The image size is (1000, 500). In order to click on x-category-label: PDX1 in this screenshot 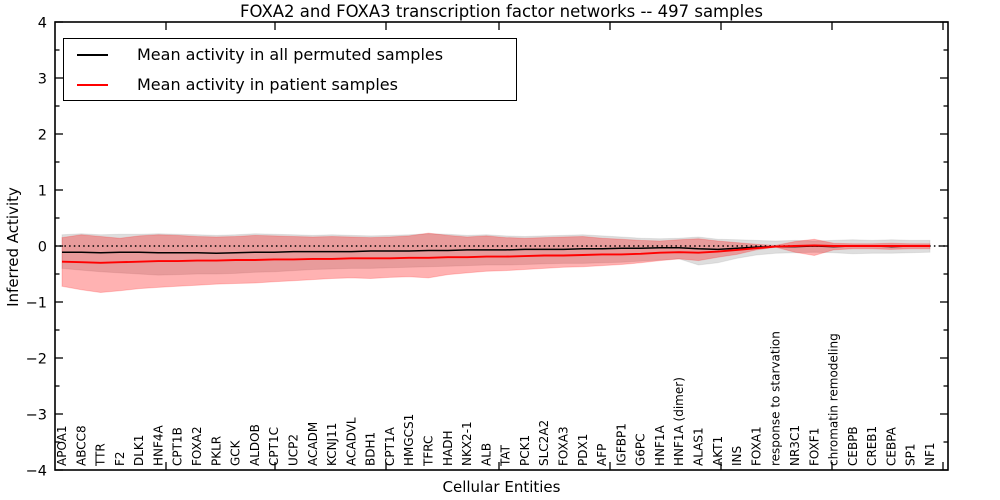, I will do `click(583, 450)`.